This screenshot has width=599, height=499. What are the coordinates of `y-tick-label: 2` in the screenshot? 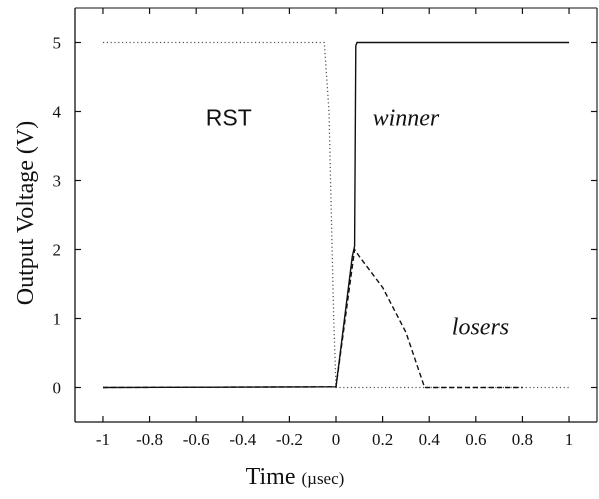 It's located at (57, 250).